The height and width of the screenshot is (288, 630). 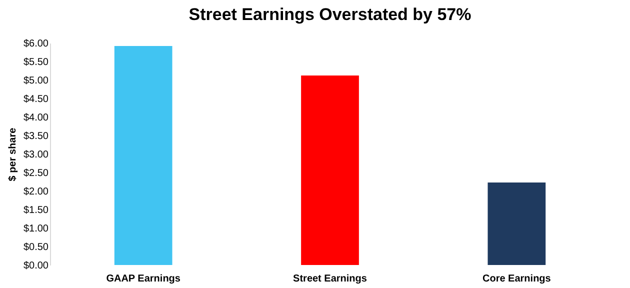 I want to click on y-tick-label: $5.50, so click(x=36, y=62).